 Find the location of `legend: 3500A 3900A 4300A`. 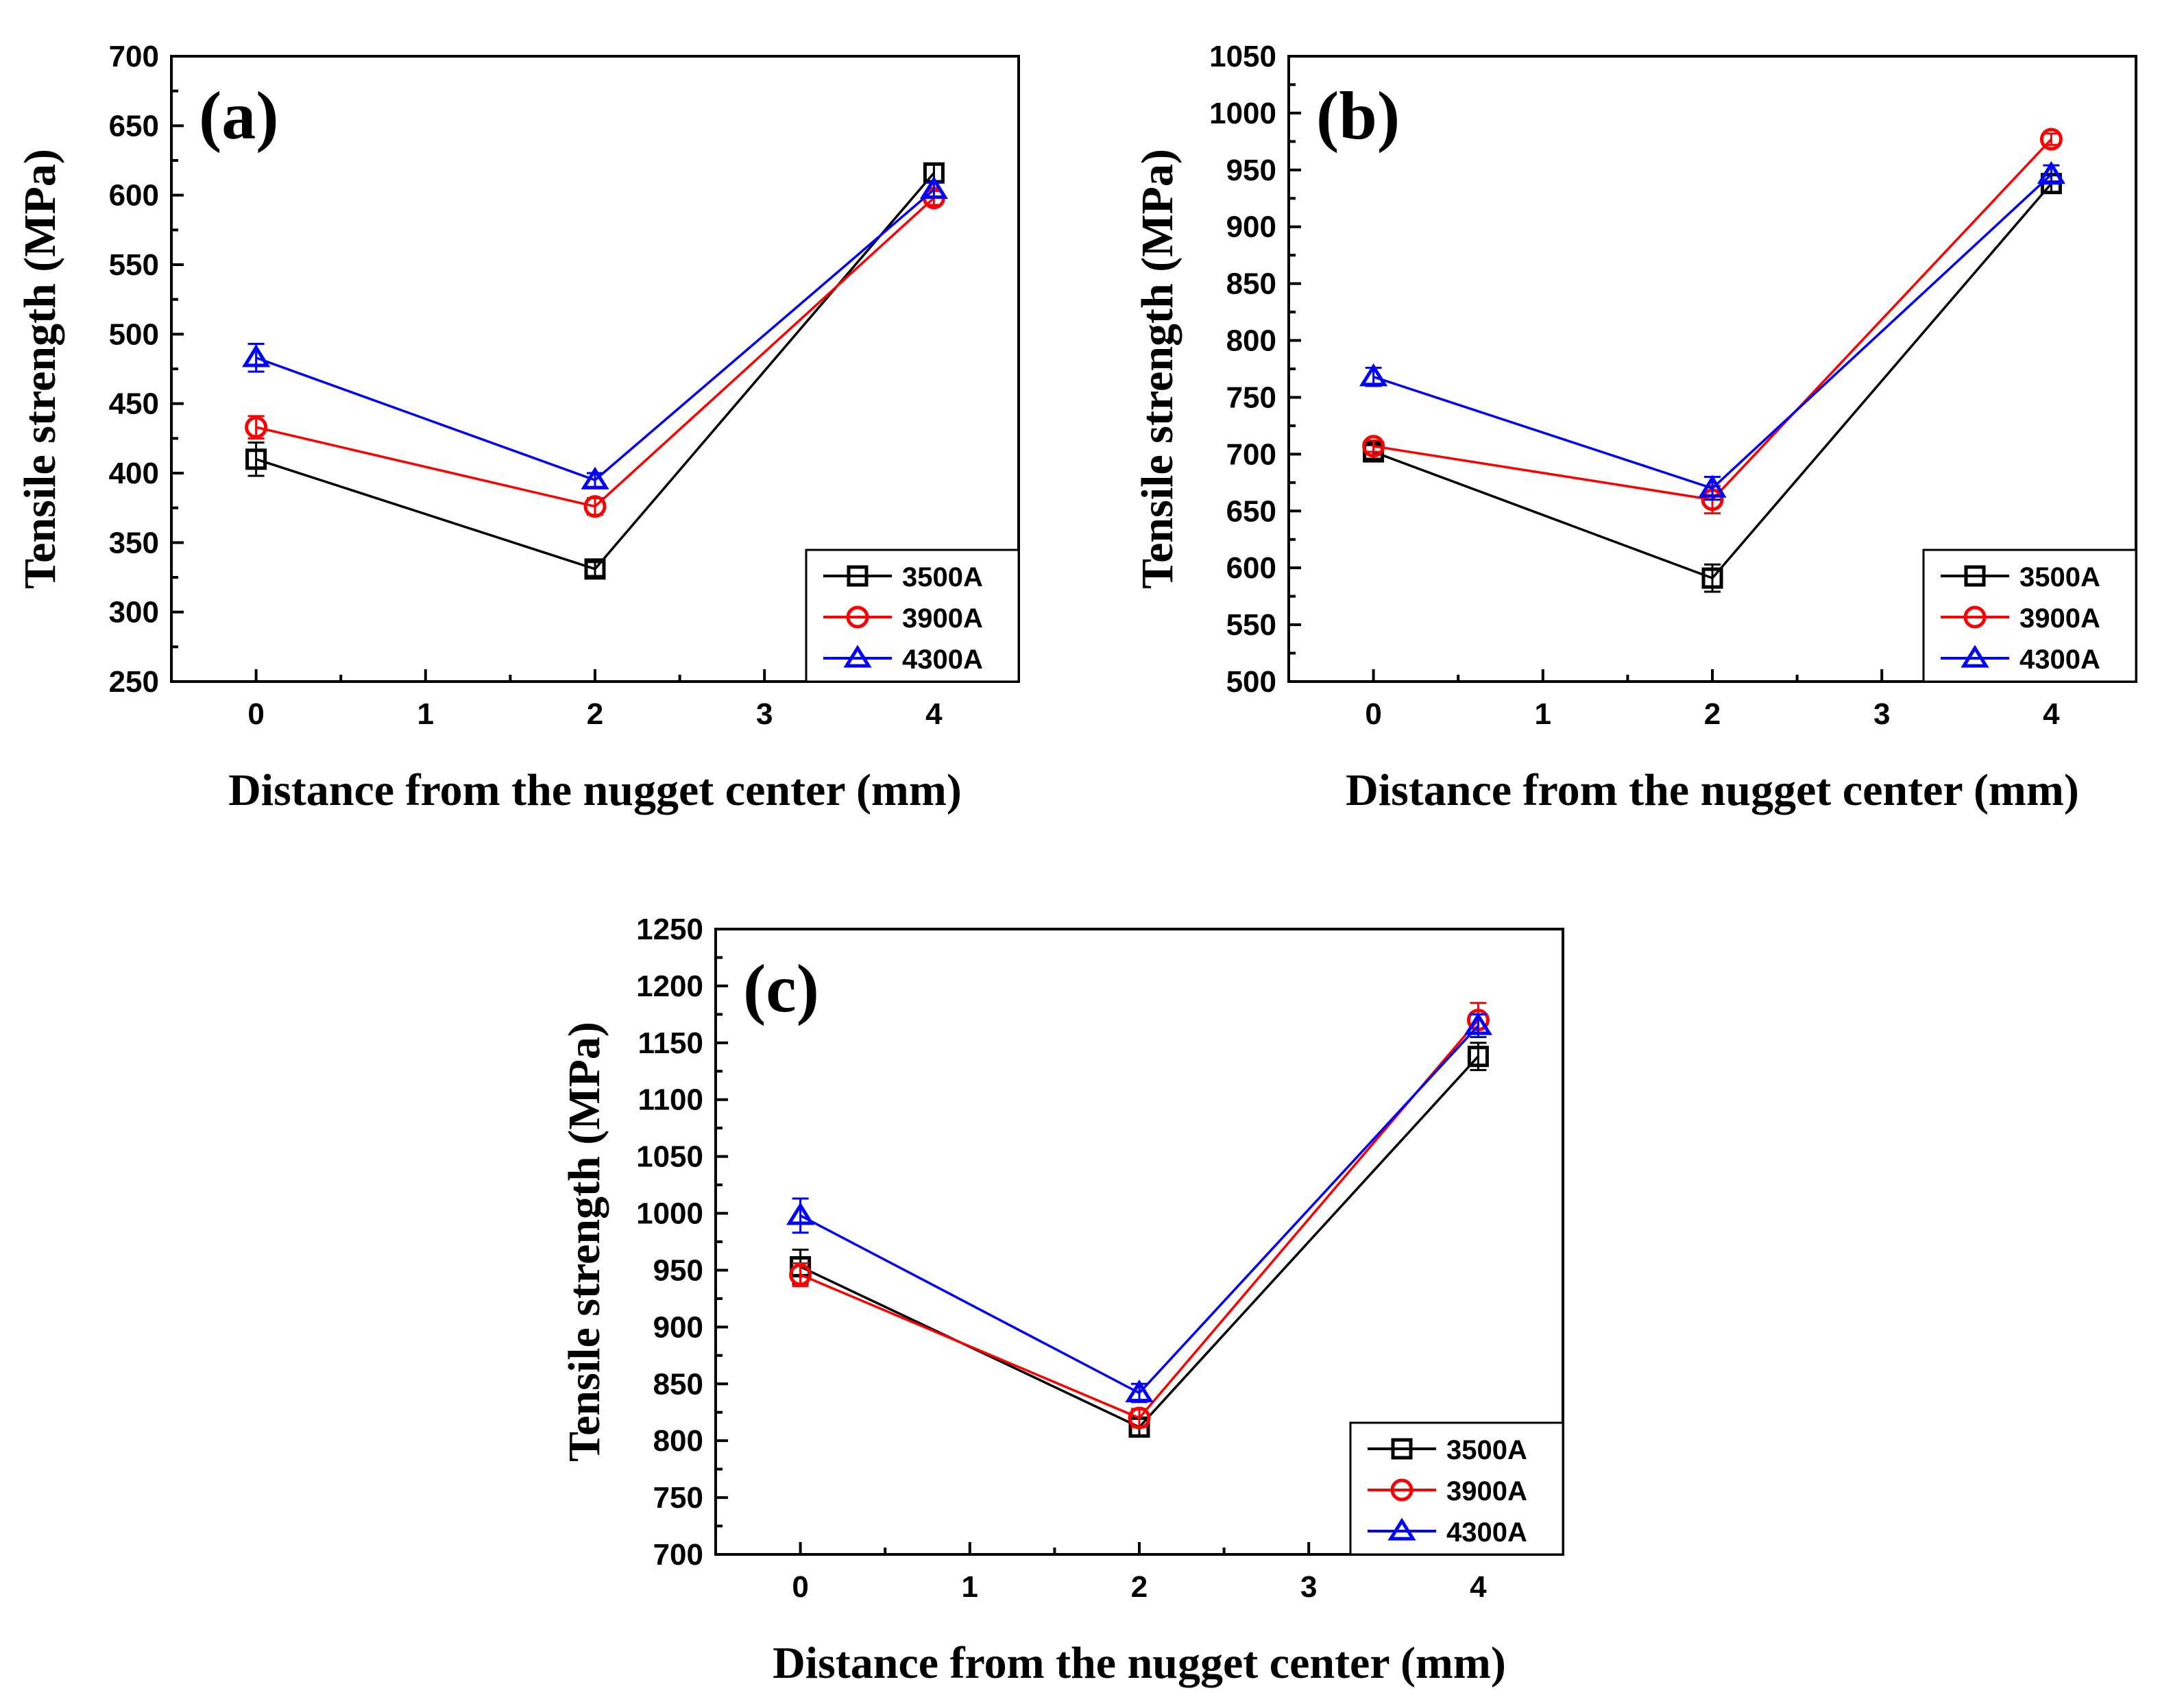

legend: 3500A 3900A 4300A is located at coordinates (2029, 616).